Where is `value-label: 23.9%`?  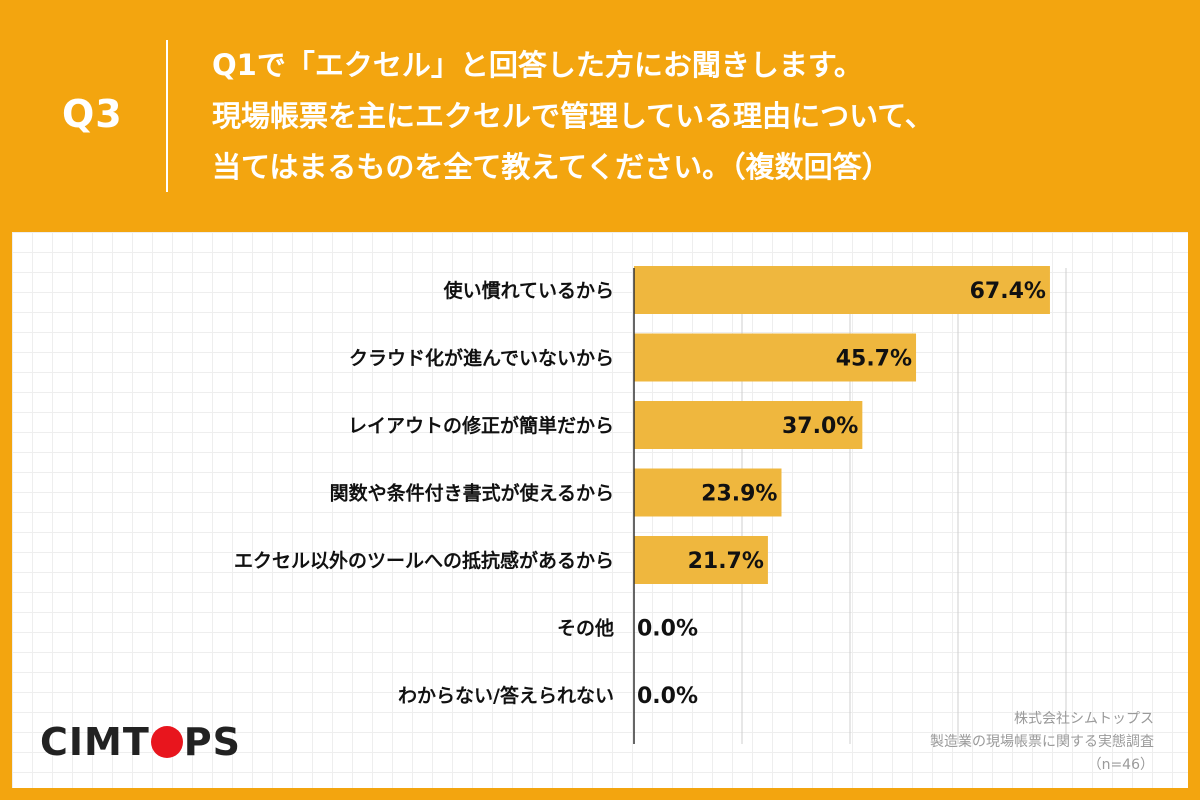 value-label: 23.9% is located at coordinates (739, 494).